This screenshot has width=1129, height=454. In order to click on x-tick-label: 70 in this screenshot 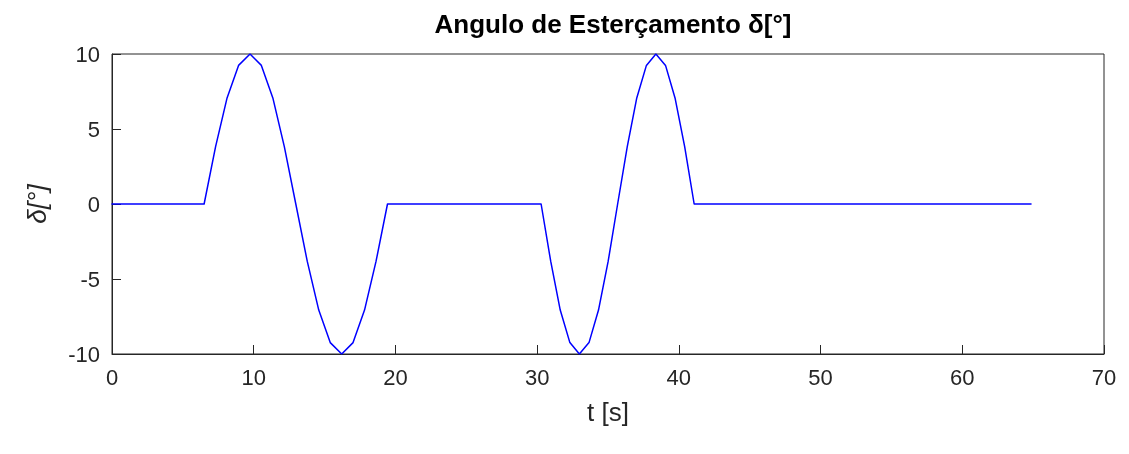, I will do `click(1104, 377)`.